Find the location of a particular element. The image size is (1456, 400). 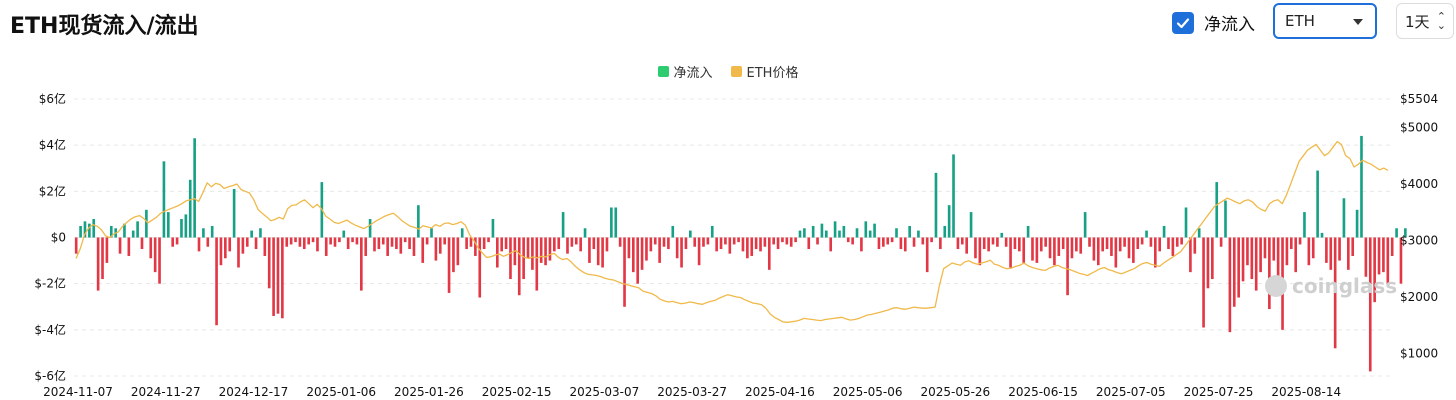

page-title: ETH现货流入/流出 is located at coordinates (104, 26).